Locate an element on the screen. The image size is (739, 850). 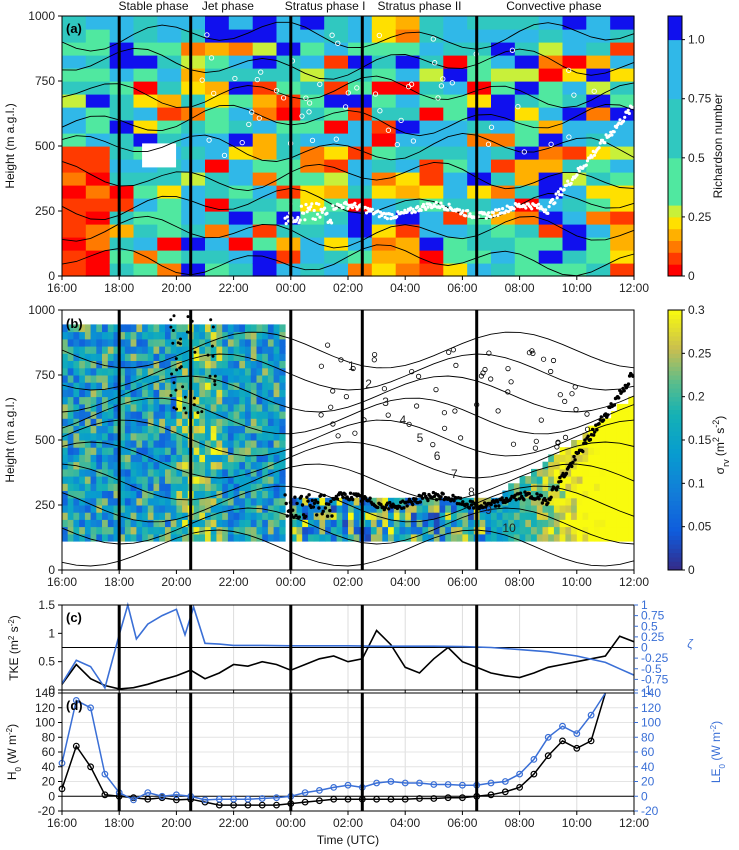
h0-marker is located at coordinates (348, 799).